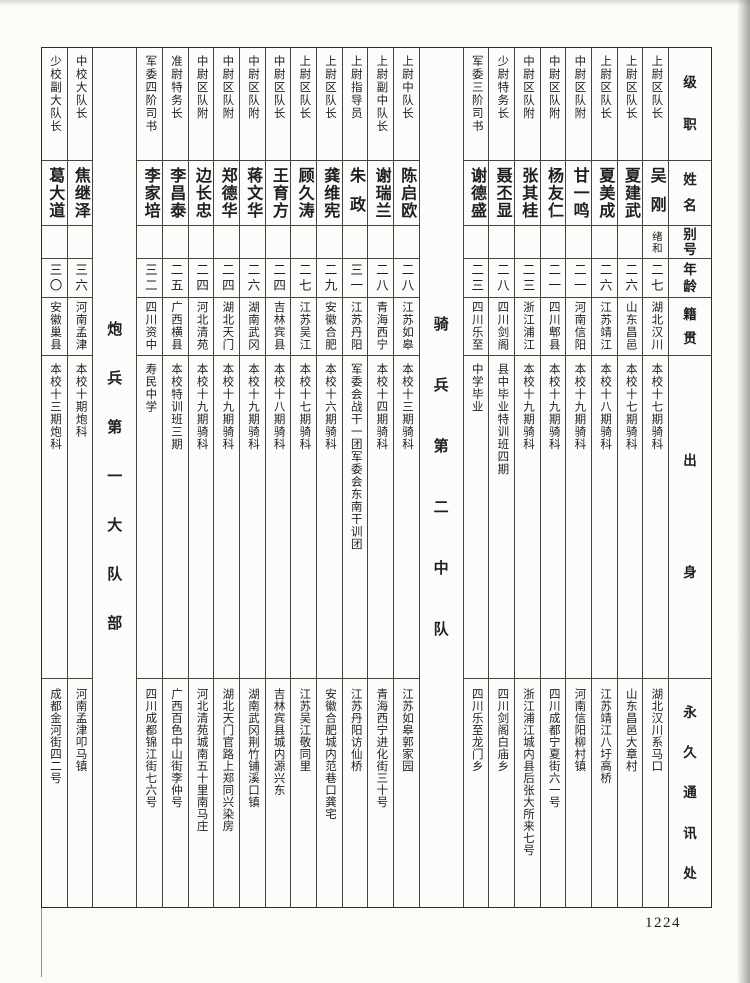  What do you see at coordinates (226, 193) in the screenshot?
I see `name-cell: 郑德华` at bounding box center [226, 193].